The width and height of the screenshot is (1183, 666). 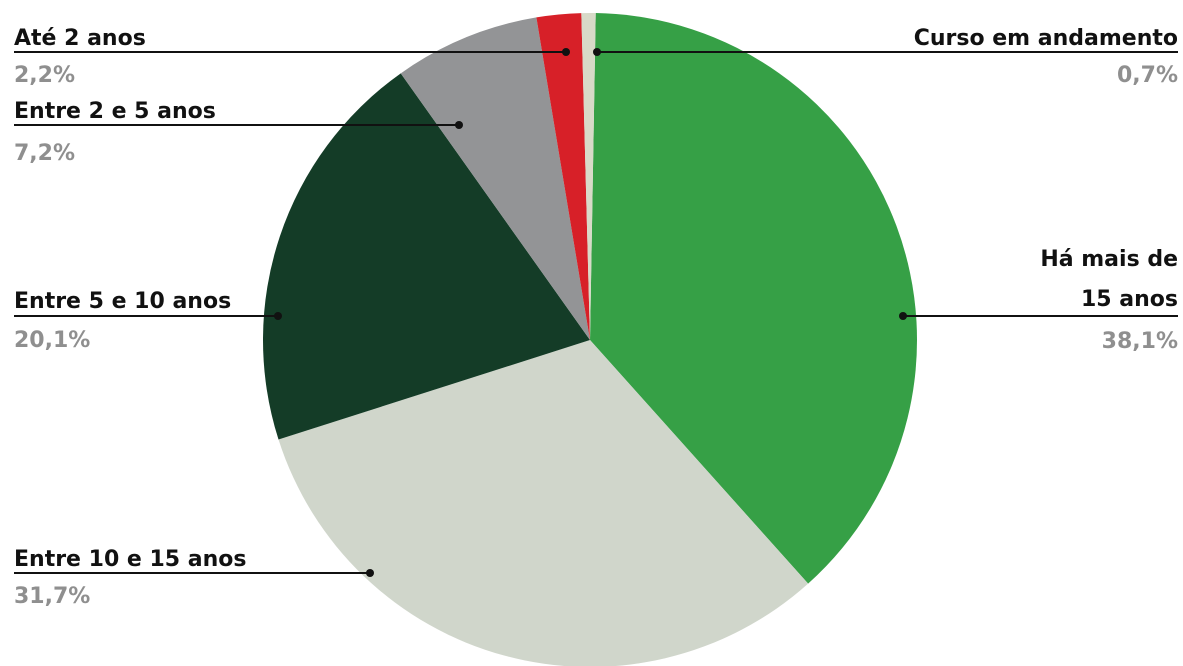 I want to click on slice-label-line: Entre 2 e 5 anos, so click(x=115, y=111).